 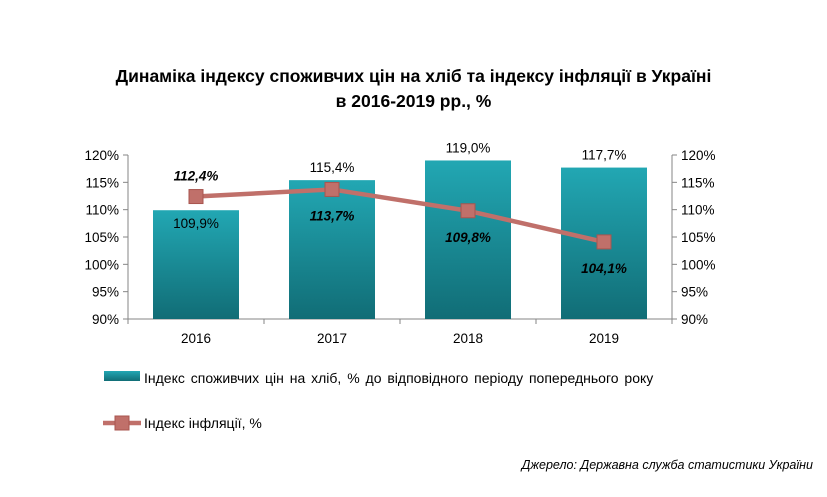 What do you see at coordinates (102, 210) in the screenshot?
I see `y-left-tick-label: 110%` at bounding box center [102, 210].